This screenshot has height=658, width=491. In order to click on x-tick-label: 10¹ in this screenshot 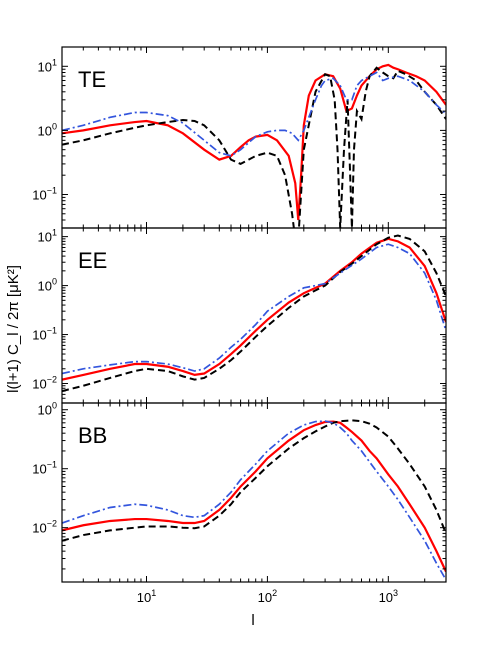, I will do `click(146, 596)`.